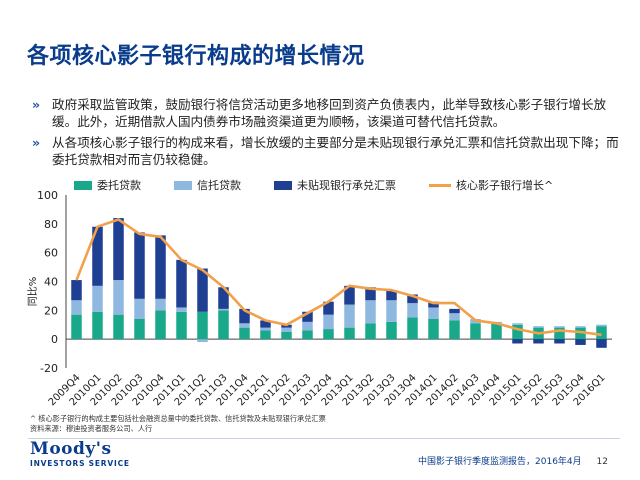 The height and width of the screenshot is (480, 640). I want to click on y-axis-title: 同比%, so click(33, 292).